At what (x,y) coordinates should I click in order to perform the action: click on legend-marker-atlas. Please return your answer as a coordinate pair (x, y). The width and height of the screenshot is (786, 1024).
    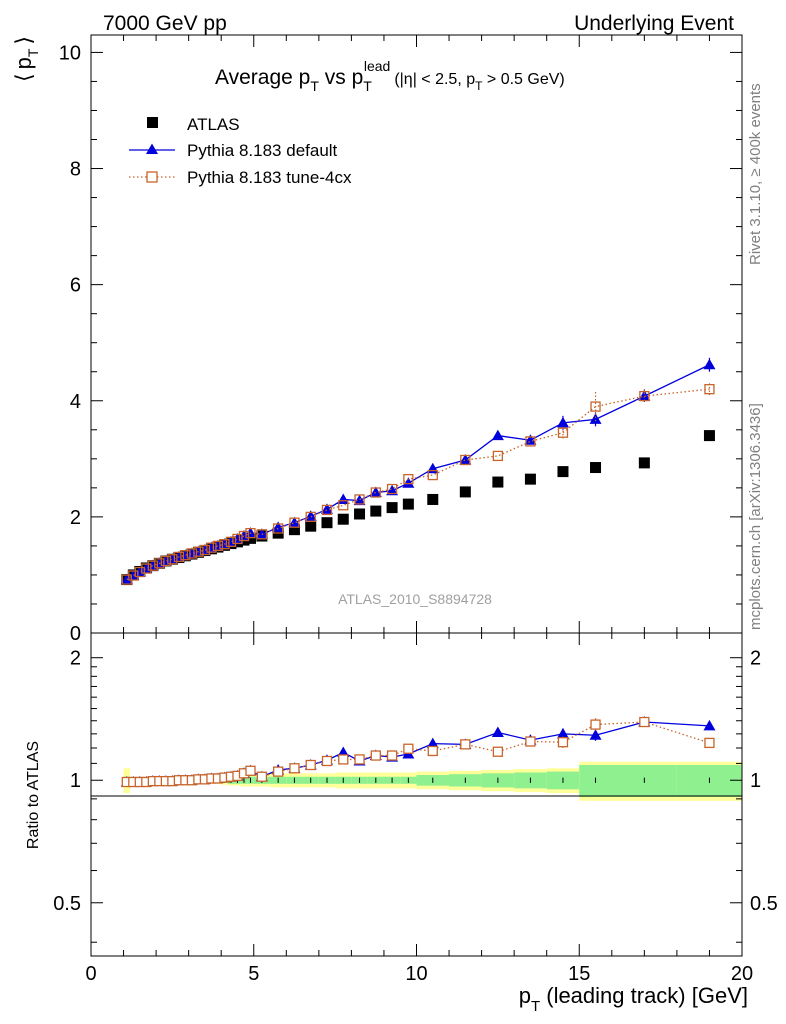
    Looking at the image, I should click on (152, 122).